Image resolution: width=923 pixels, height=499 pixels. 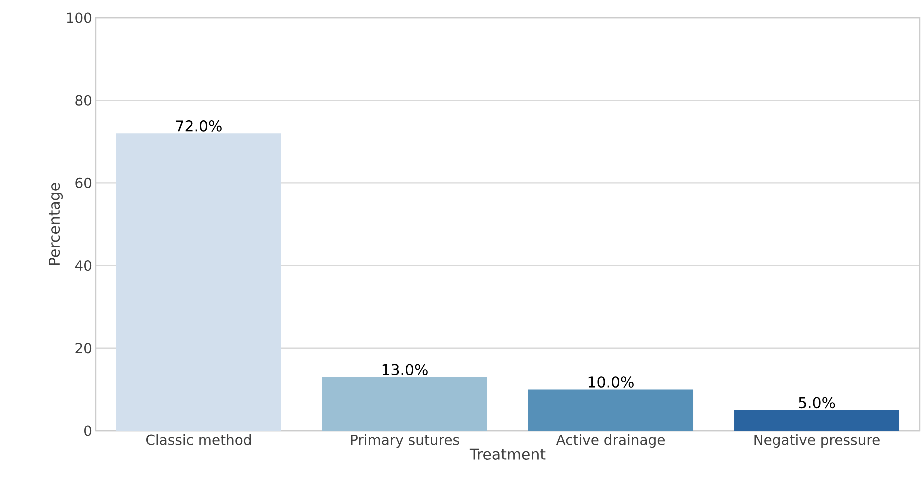 What do you see at coordinates (79, 18) in the screenshot?
I see `y-tick-label: 100` at bounding box center [79, 18].